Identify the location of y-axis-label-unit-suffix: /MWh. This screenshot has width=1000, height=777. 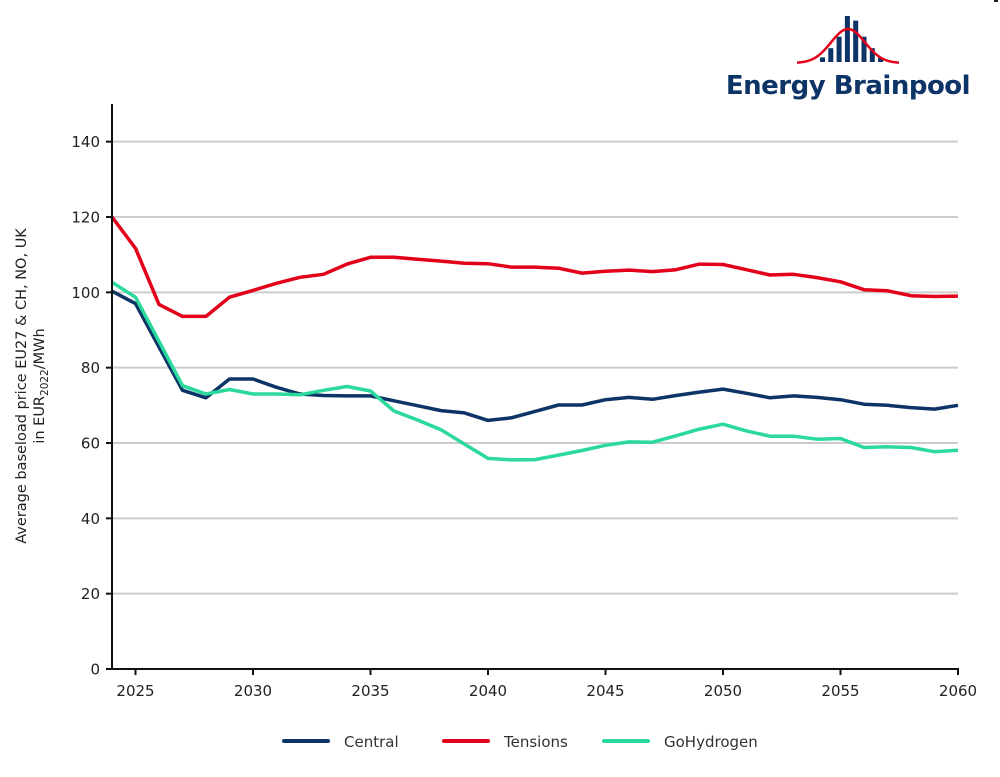
(40, 348).